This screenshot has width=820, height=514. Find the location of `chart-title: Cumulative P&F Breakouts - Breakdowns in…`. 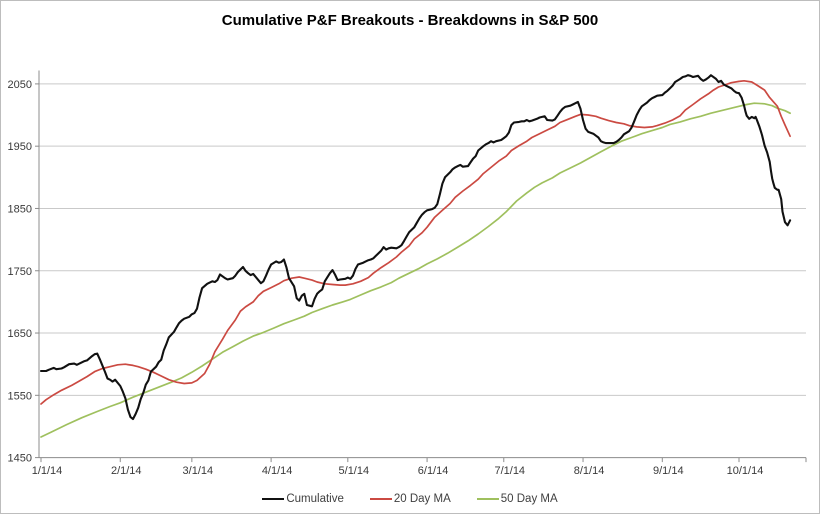

chart-title: Cumulative P&F Breakouts - Breakdowns in… is located at coordinates (410, 20).